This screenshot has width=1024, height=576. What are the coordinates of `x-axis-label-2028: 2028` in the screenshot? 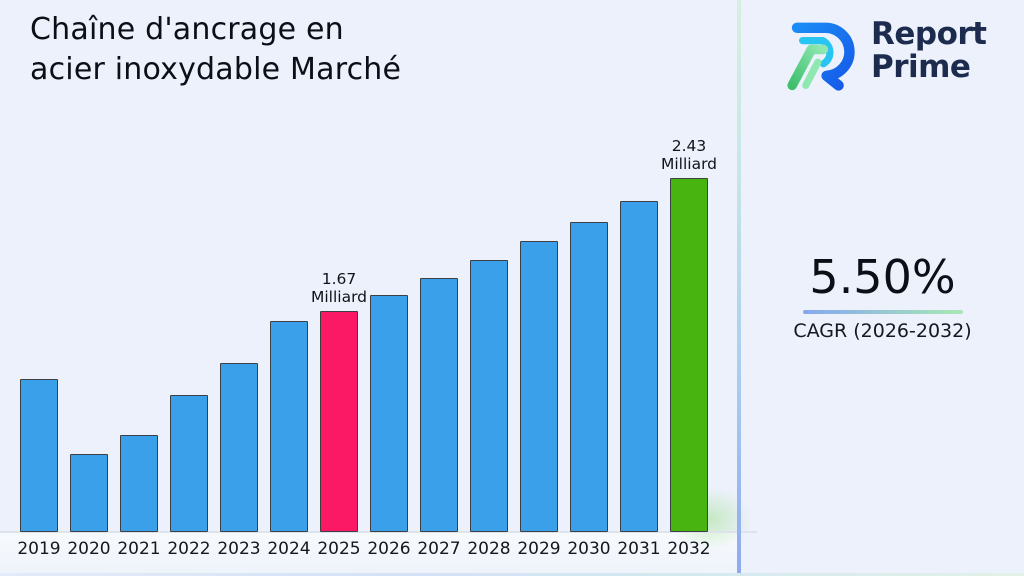 It's located at (489, 549).